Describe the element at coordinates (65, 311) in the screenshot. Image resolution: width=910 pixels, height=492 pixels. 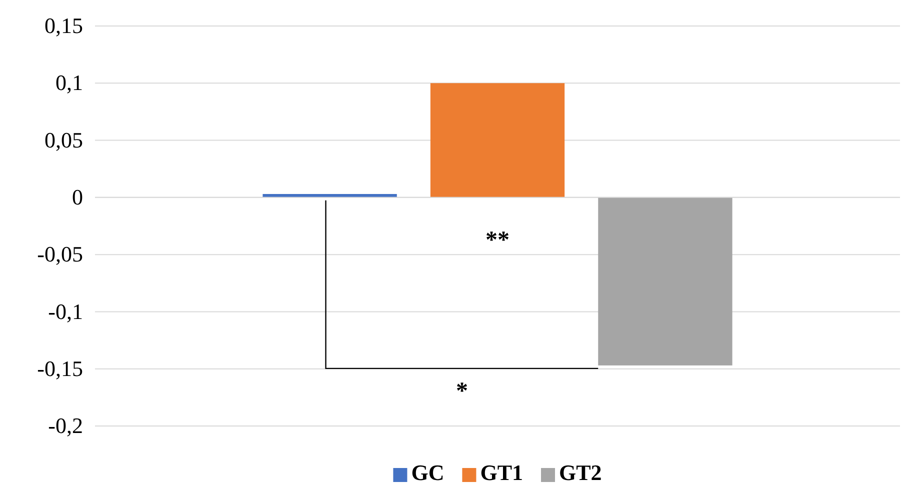
I see `y-tick-label: -0,1` at that location.